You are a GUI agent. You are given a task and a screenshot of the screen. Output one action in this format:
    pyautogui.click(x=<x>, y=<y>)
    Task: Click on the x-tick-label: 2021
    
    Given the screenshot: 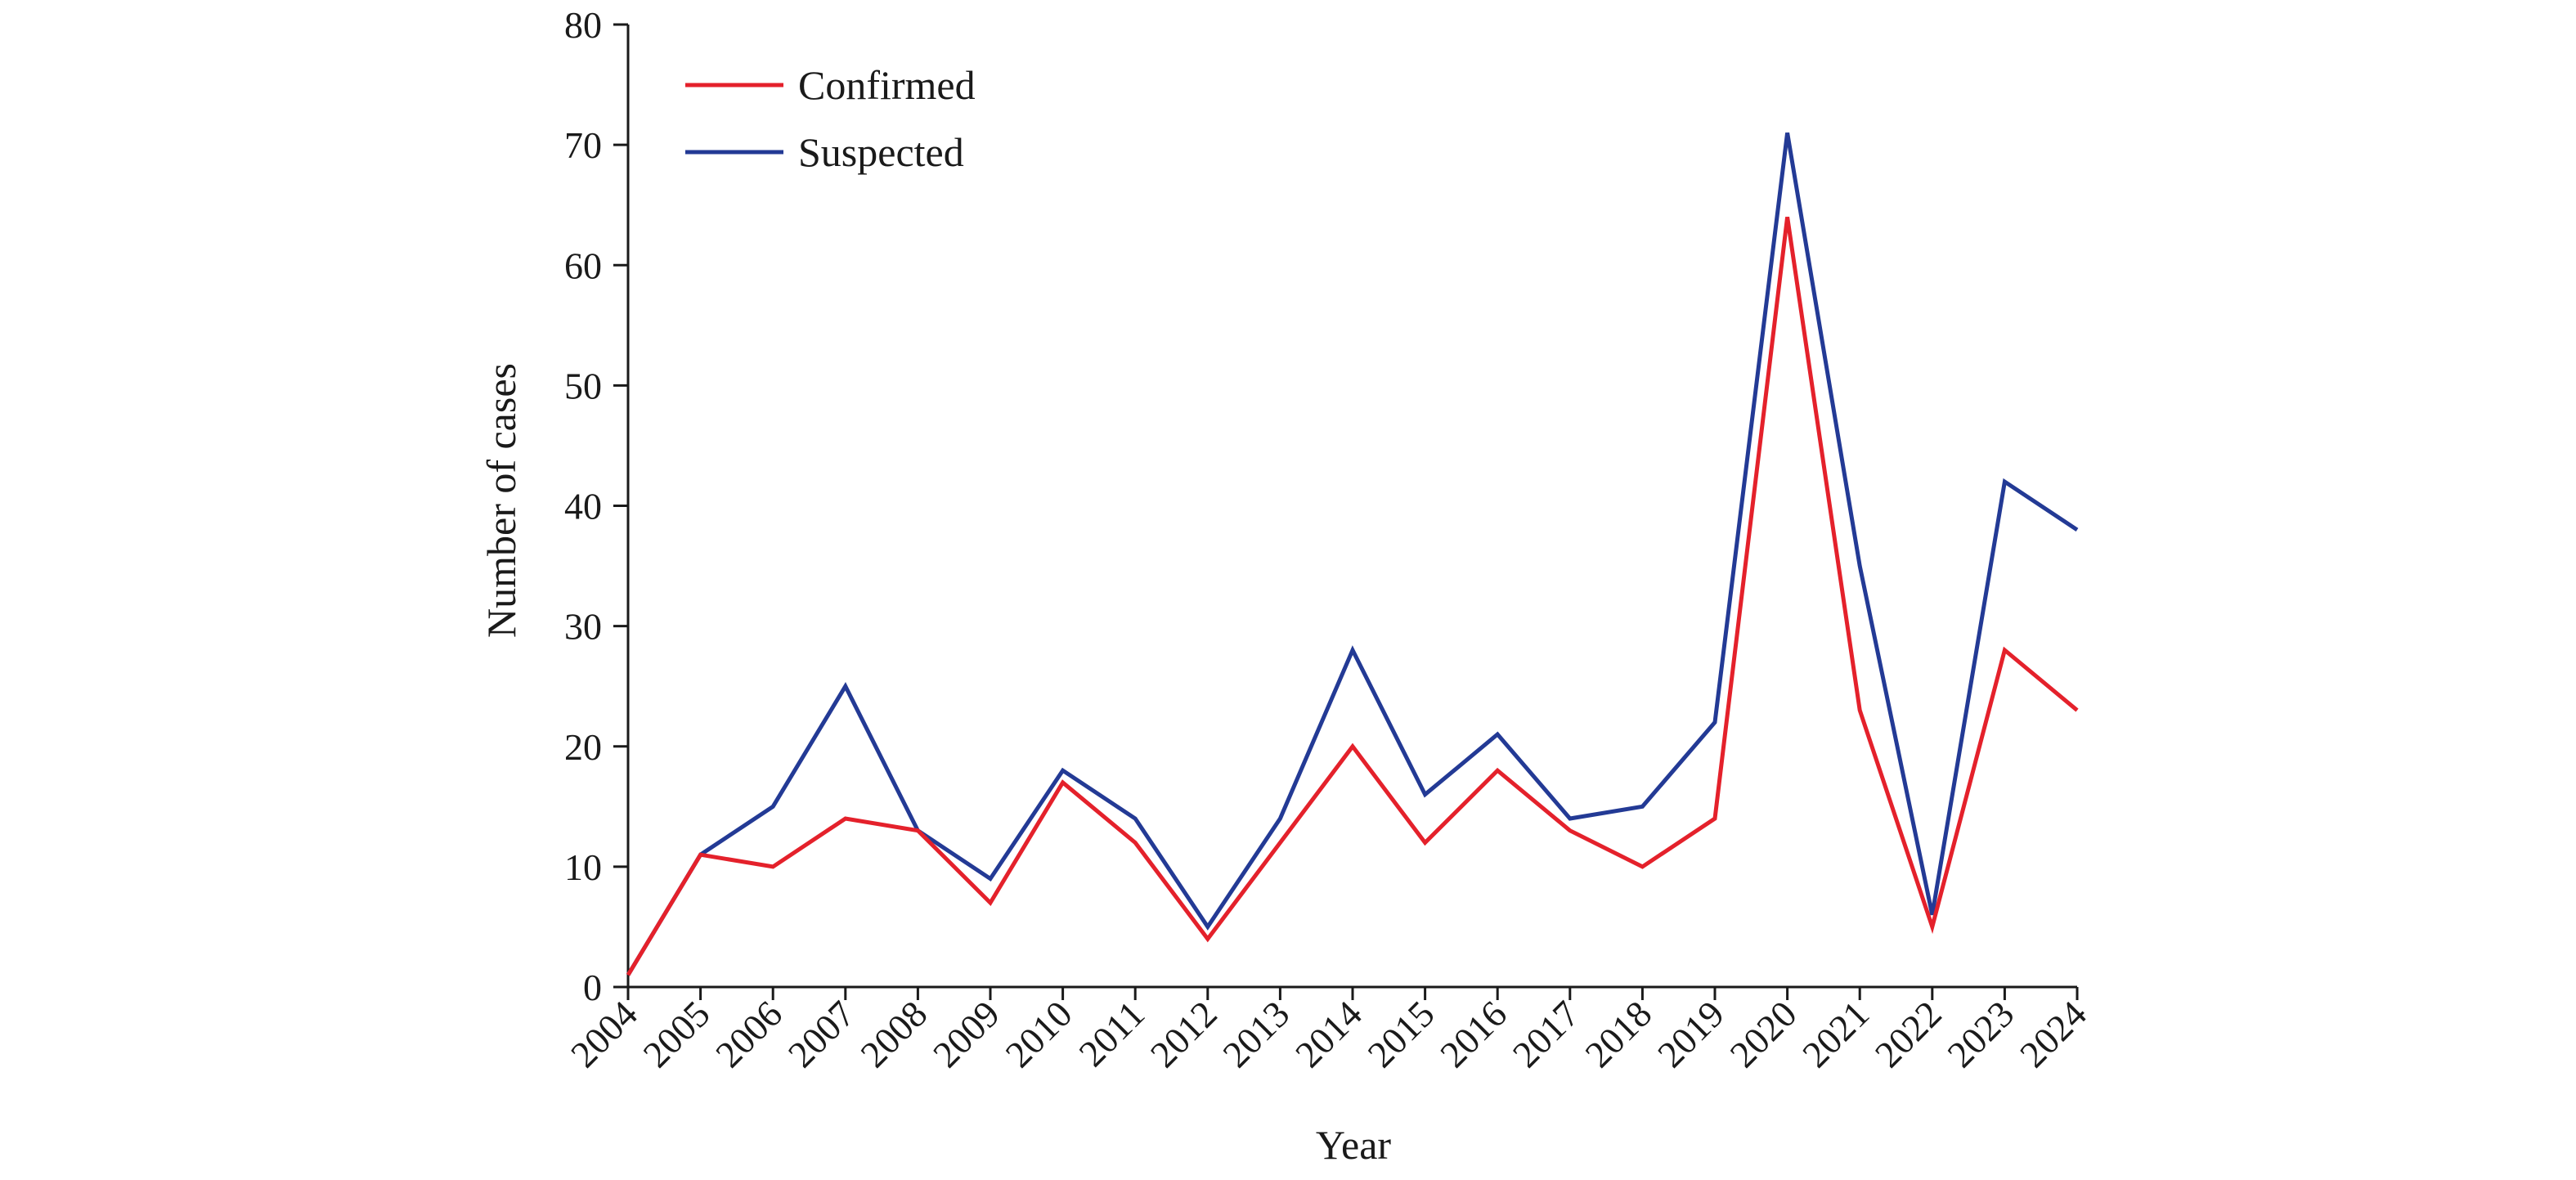 What is the action you would take?
    pyautogui.click(x=1835, y=1034)
    